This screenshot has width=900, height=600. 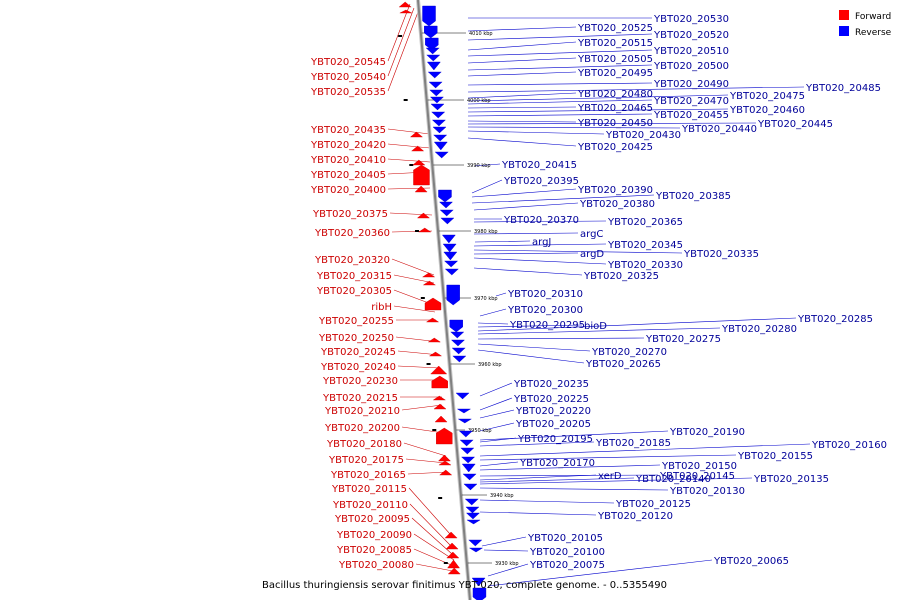 I want to click on reverse-gene-label: YBT020_20185, so click(x=633, y=443).